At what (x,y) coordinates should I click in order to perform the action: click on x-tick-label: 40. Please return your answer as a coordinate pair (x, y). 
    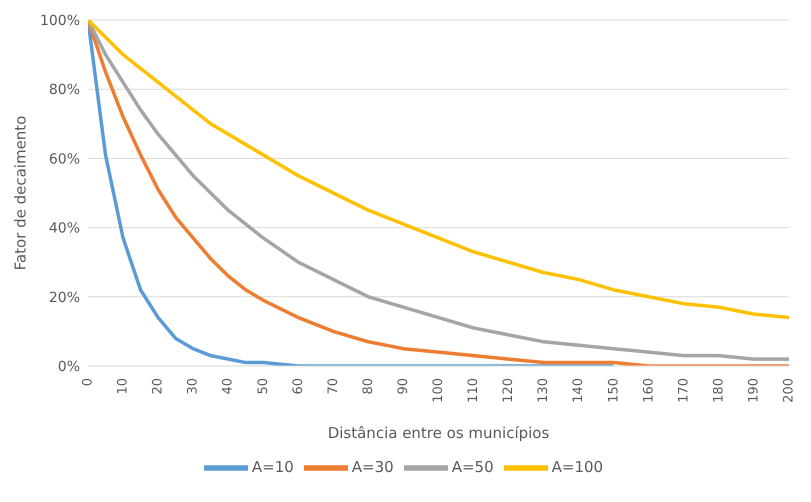
    Looking at the image, I should click on (228, 386).